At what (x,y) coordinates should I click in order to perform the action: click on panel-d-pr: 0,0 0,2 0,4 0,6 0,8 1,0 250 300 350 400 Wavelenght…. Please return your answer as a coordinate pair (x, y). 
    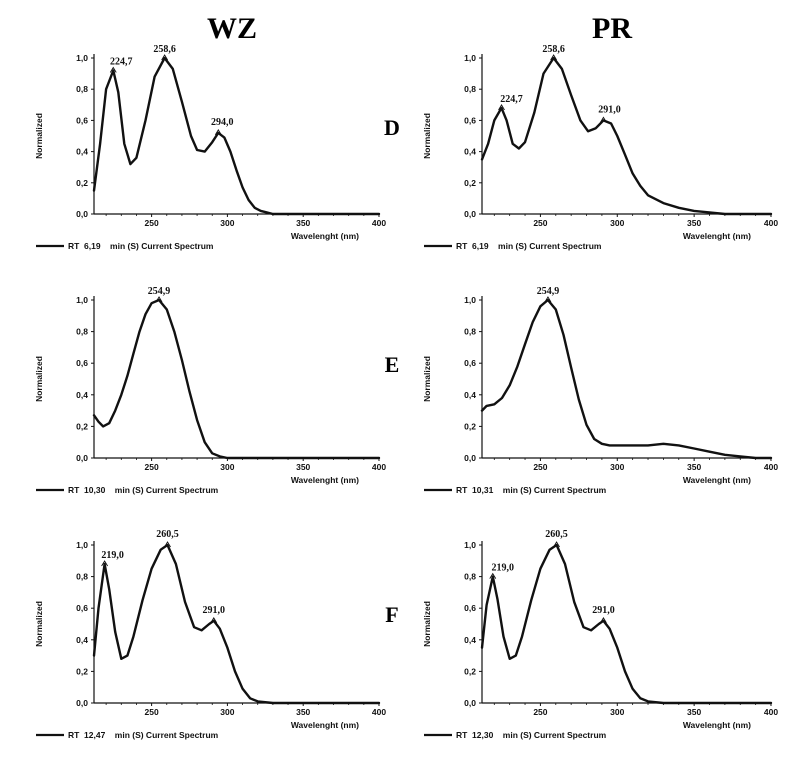
    Looking at the image, I should click on (600, 147).